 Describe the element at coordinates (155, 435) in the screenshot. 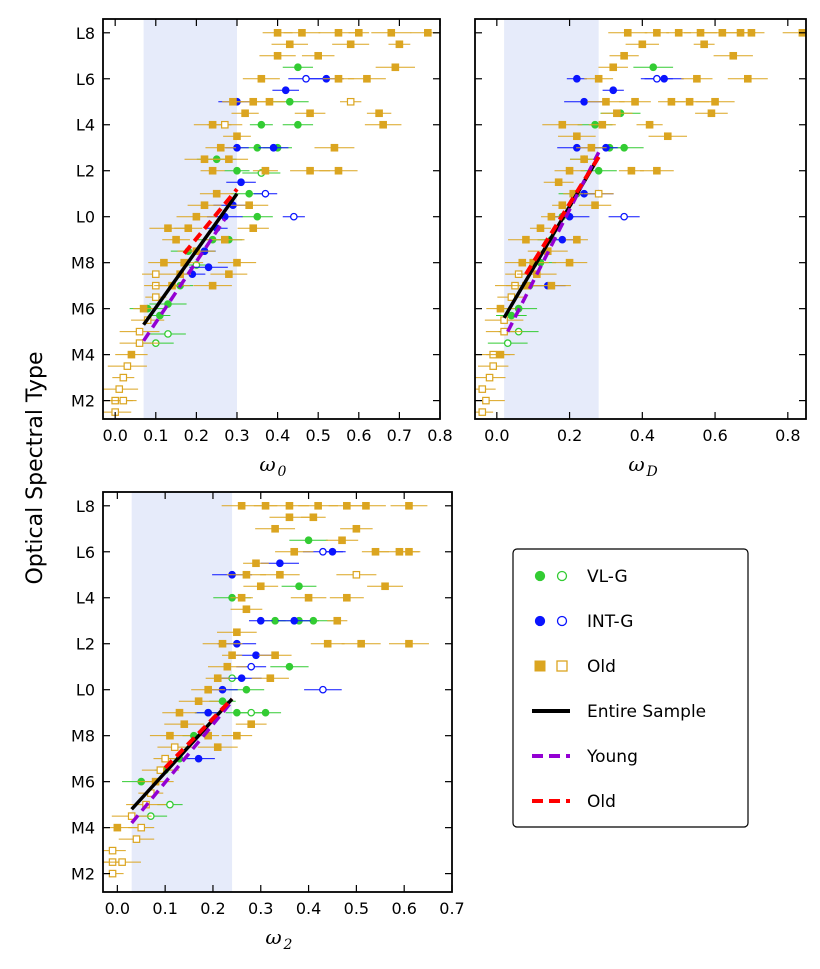

I see `x-tick-label: 0.1` at that location.